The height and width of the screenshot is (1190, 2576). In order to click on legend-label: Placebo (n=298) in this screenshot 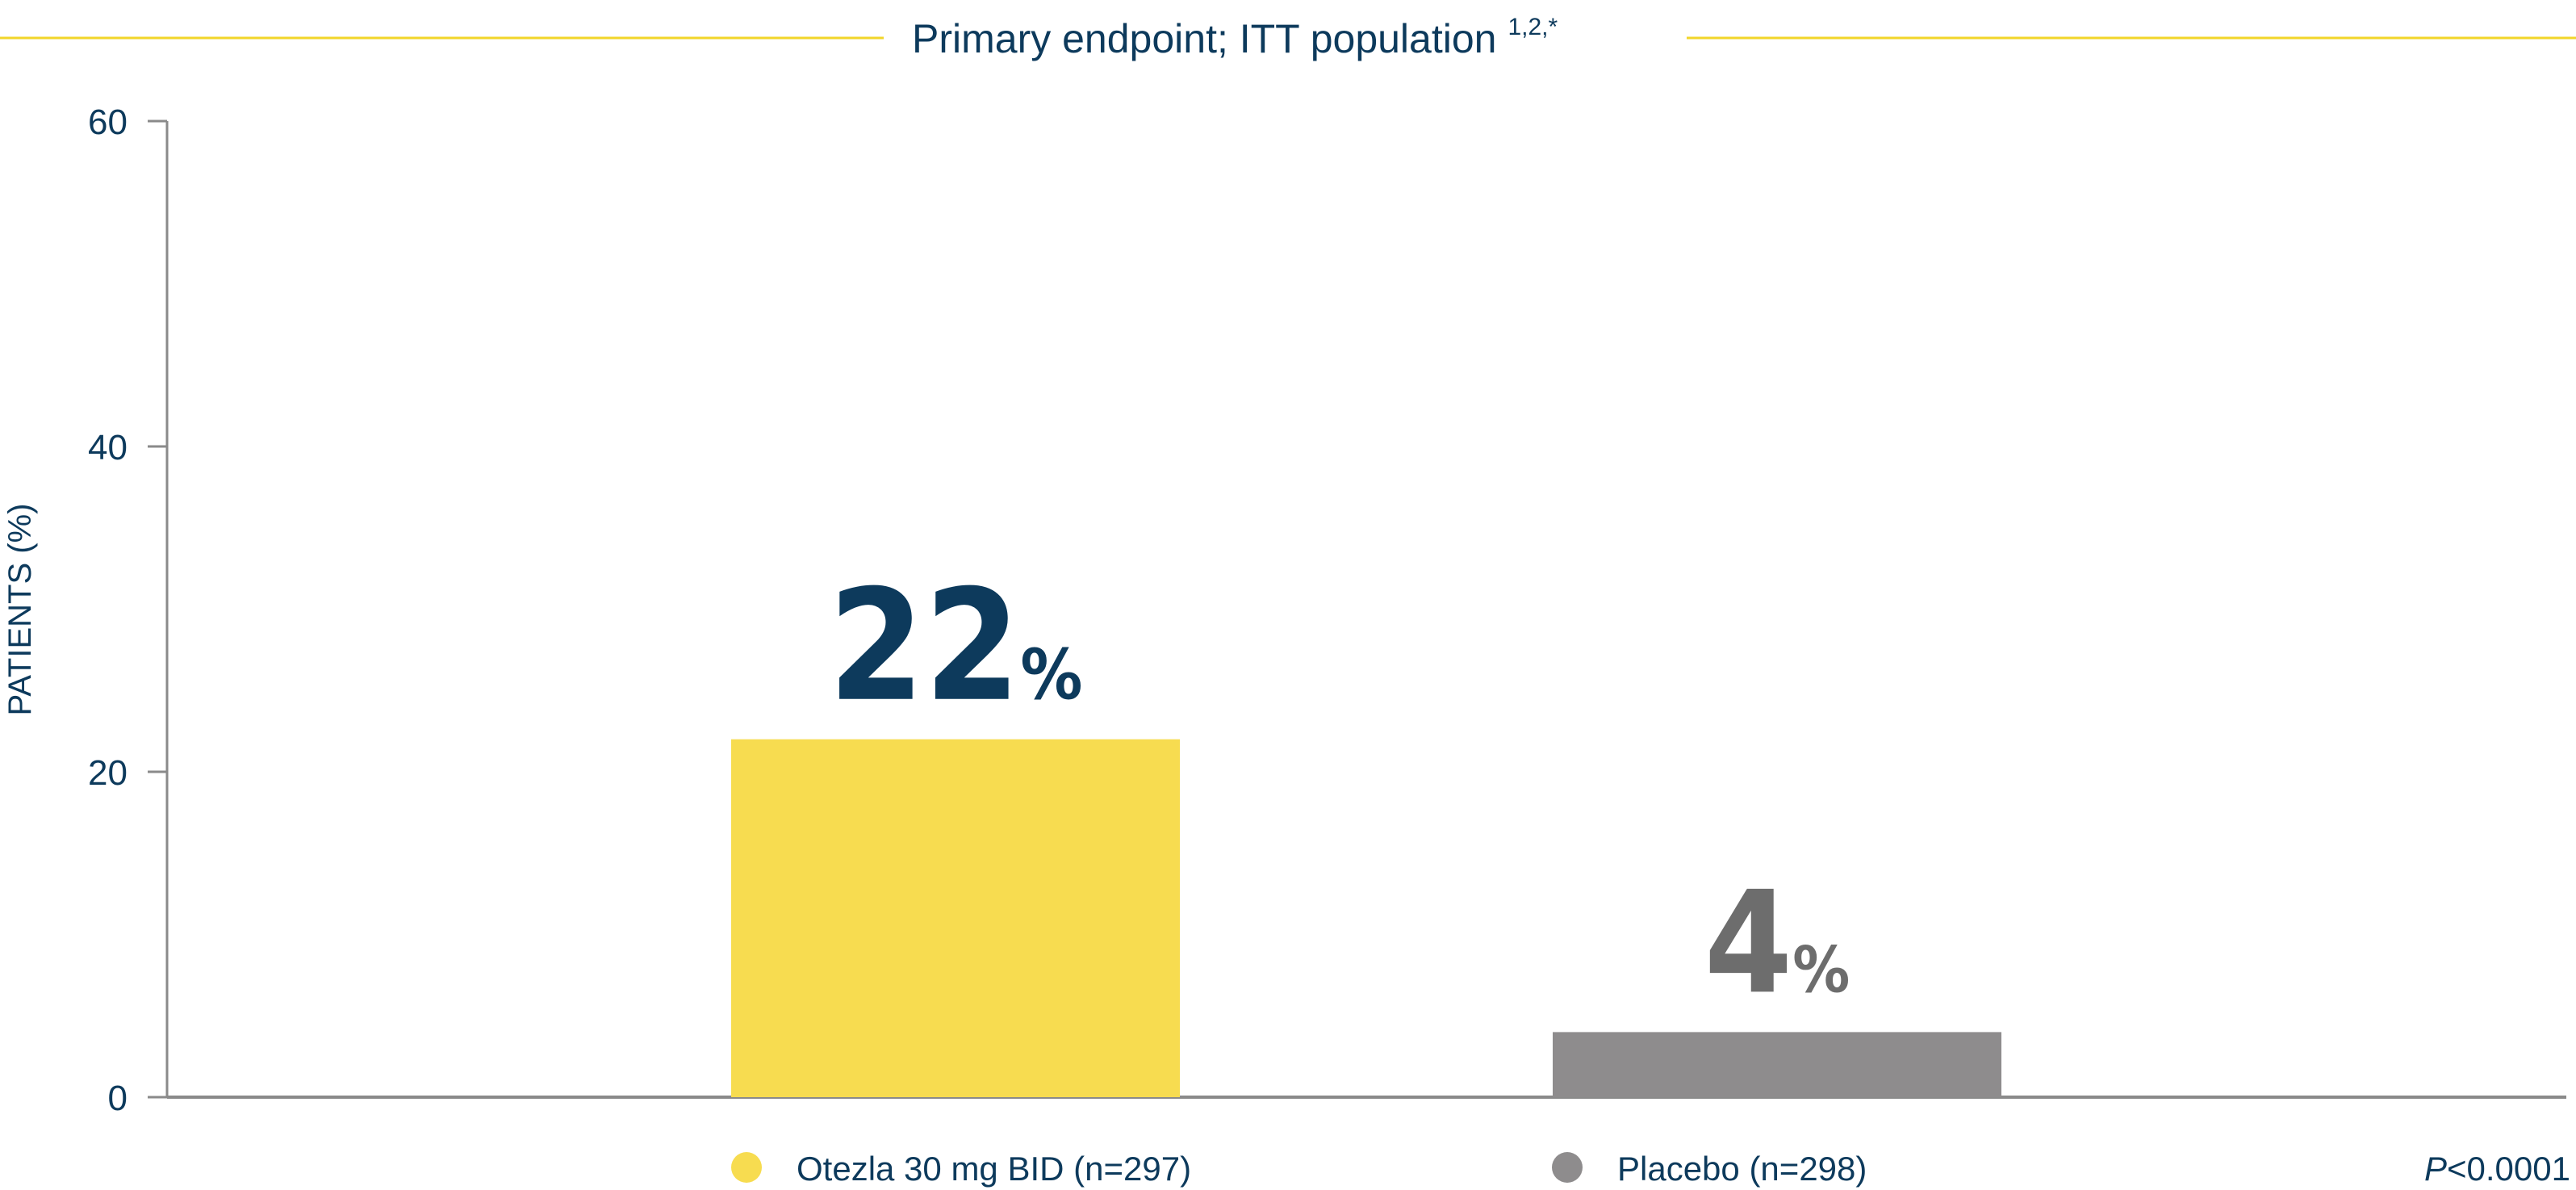, I will do `click(1742, 1169)`.